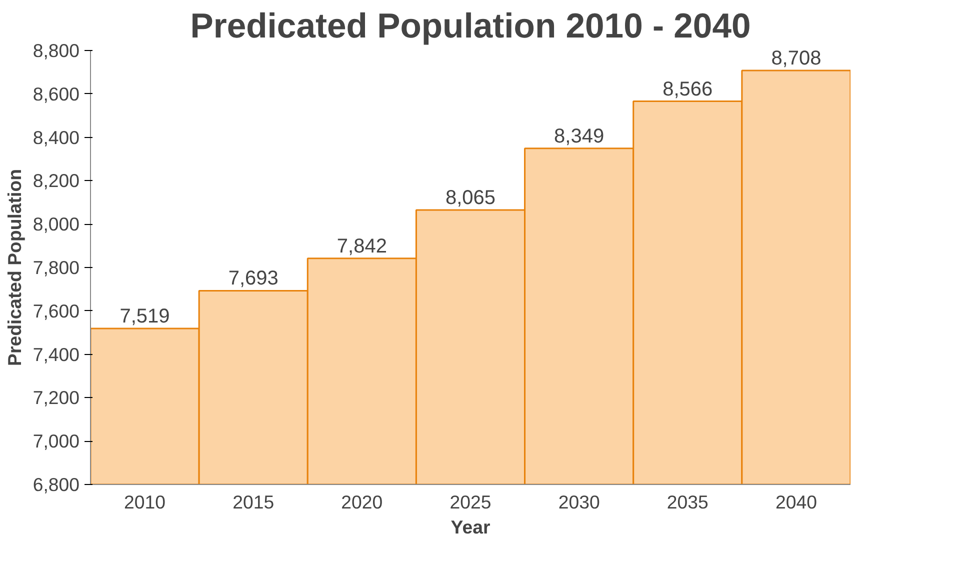 This screenshot has height=575, width=958. Describe the element at coordinates (56, 181) in the screenshot. I see `y-tick-label: 8,200` at that location.